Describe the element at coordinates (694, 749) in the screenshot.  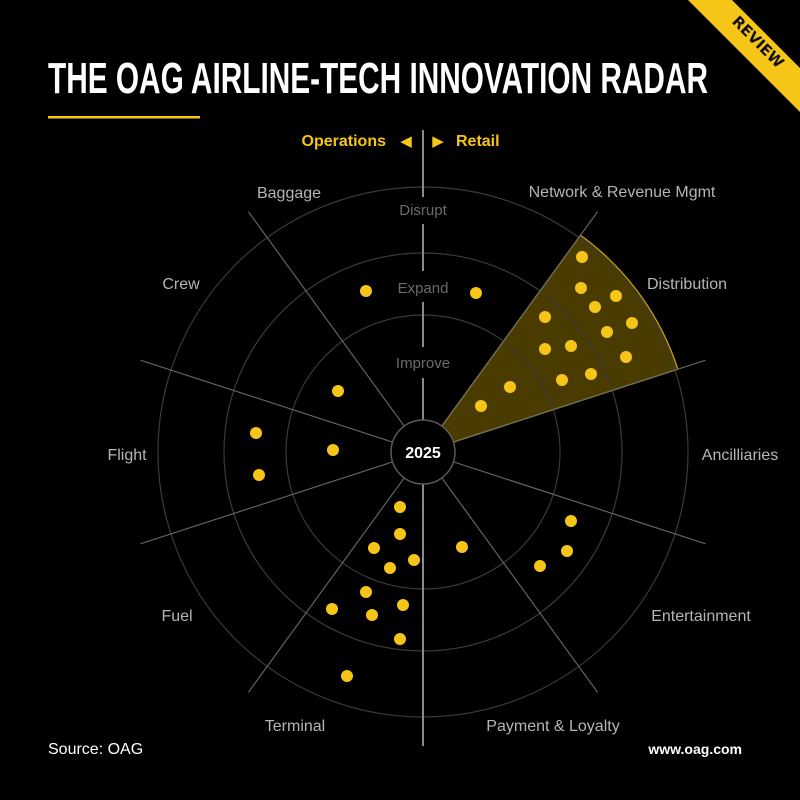
I see `website-link: www.oag.com` at that location.